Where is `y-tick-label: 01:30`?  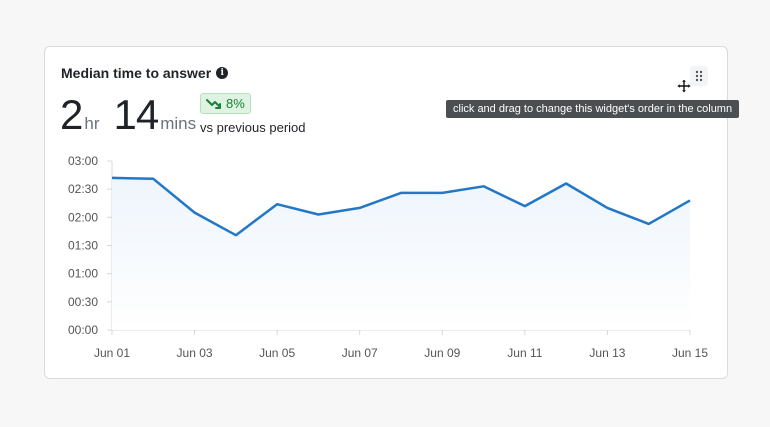
y-tick-label: 01:30 is located at coordinates (83, 246).